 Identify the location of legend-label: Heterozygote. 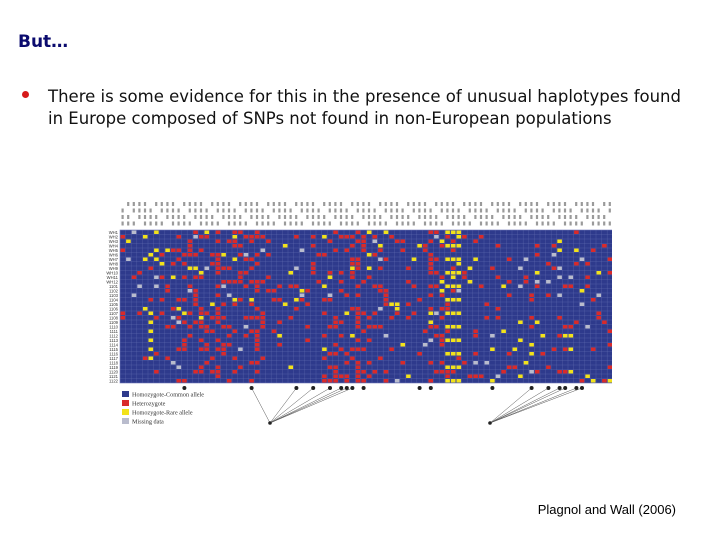
(149, 404).